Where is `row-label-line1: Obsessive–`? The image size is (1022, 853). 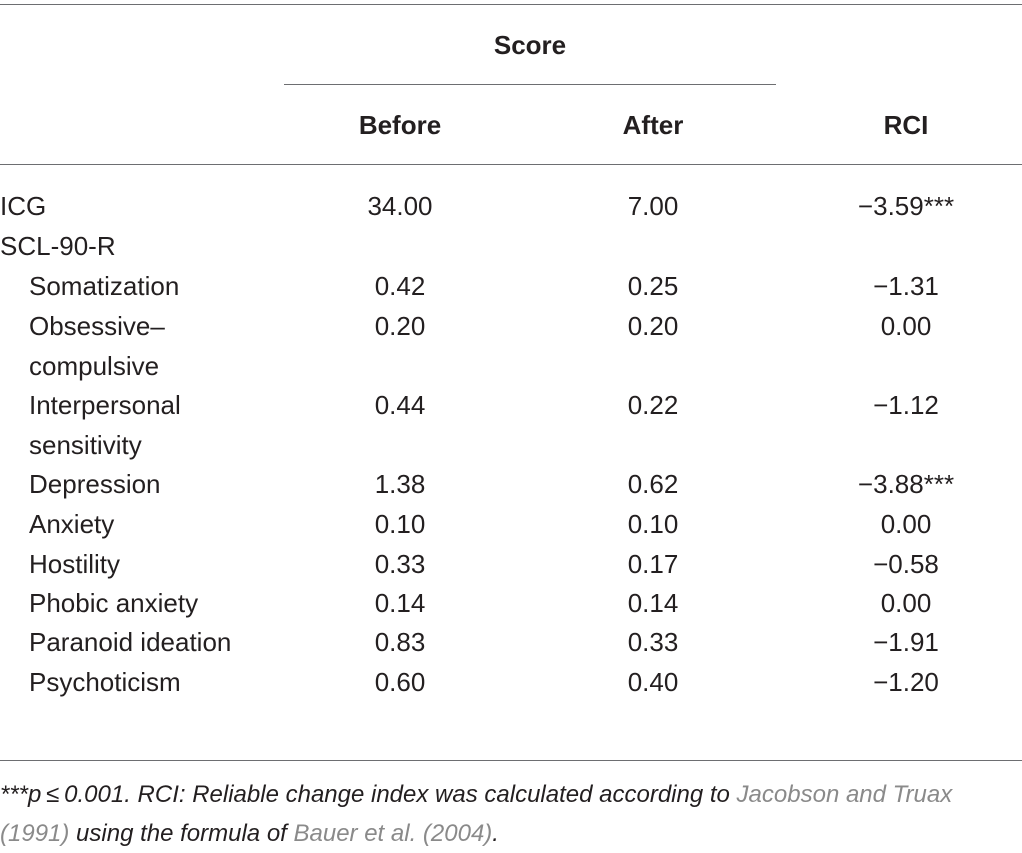 row-label-line1: Obsessive– is located at coordinates (97, 326).